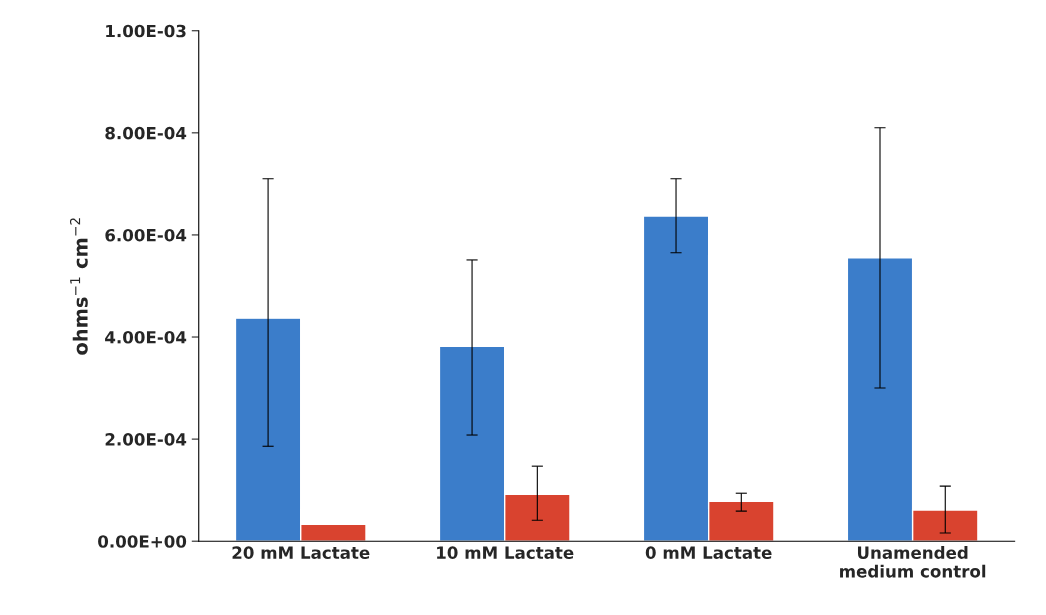 The width and height of the screenshot is (1046, 615). I want to click on x-tick-label: 10 mM Lactate, so click(505, 552).